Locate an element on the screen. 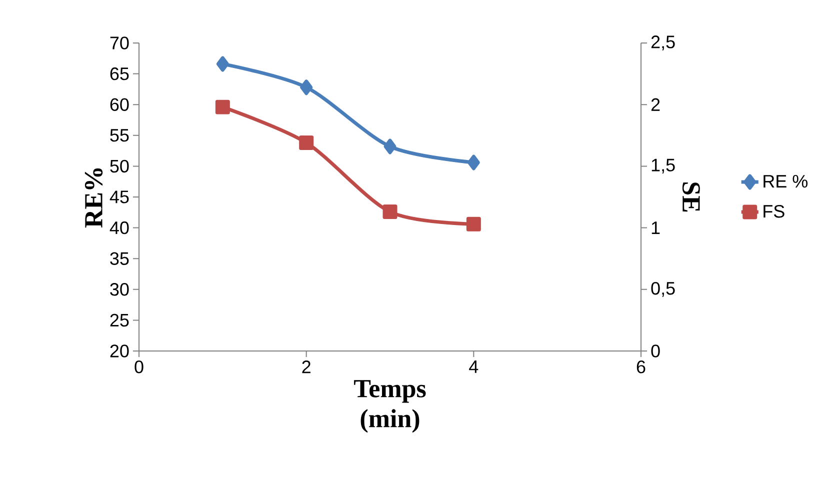  y2-tick-label: 2,5 is located at coordinates (663, 43).